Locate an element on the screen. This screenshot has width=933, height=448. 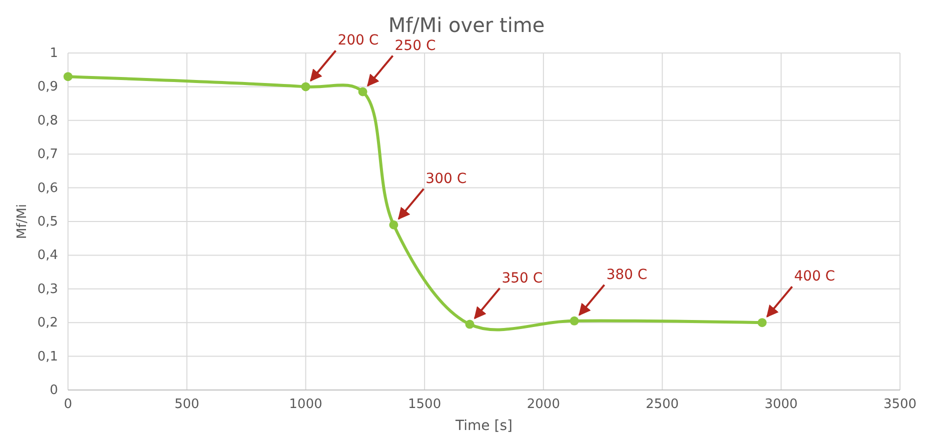
annotation: 380 C is located at coordinates (627, 274).